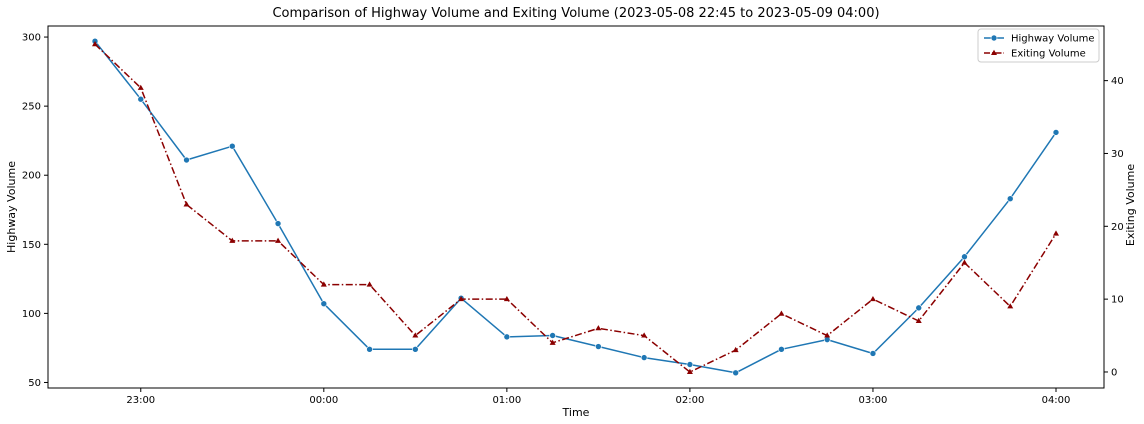 The width and height of the screenshot is (1144, 424). Describe the element at coordinates (323, 400) in the screenshot. I see `x-tick-label: 00:00` at that location.